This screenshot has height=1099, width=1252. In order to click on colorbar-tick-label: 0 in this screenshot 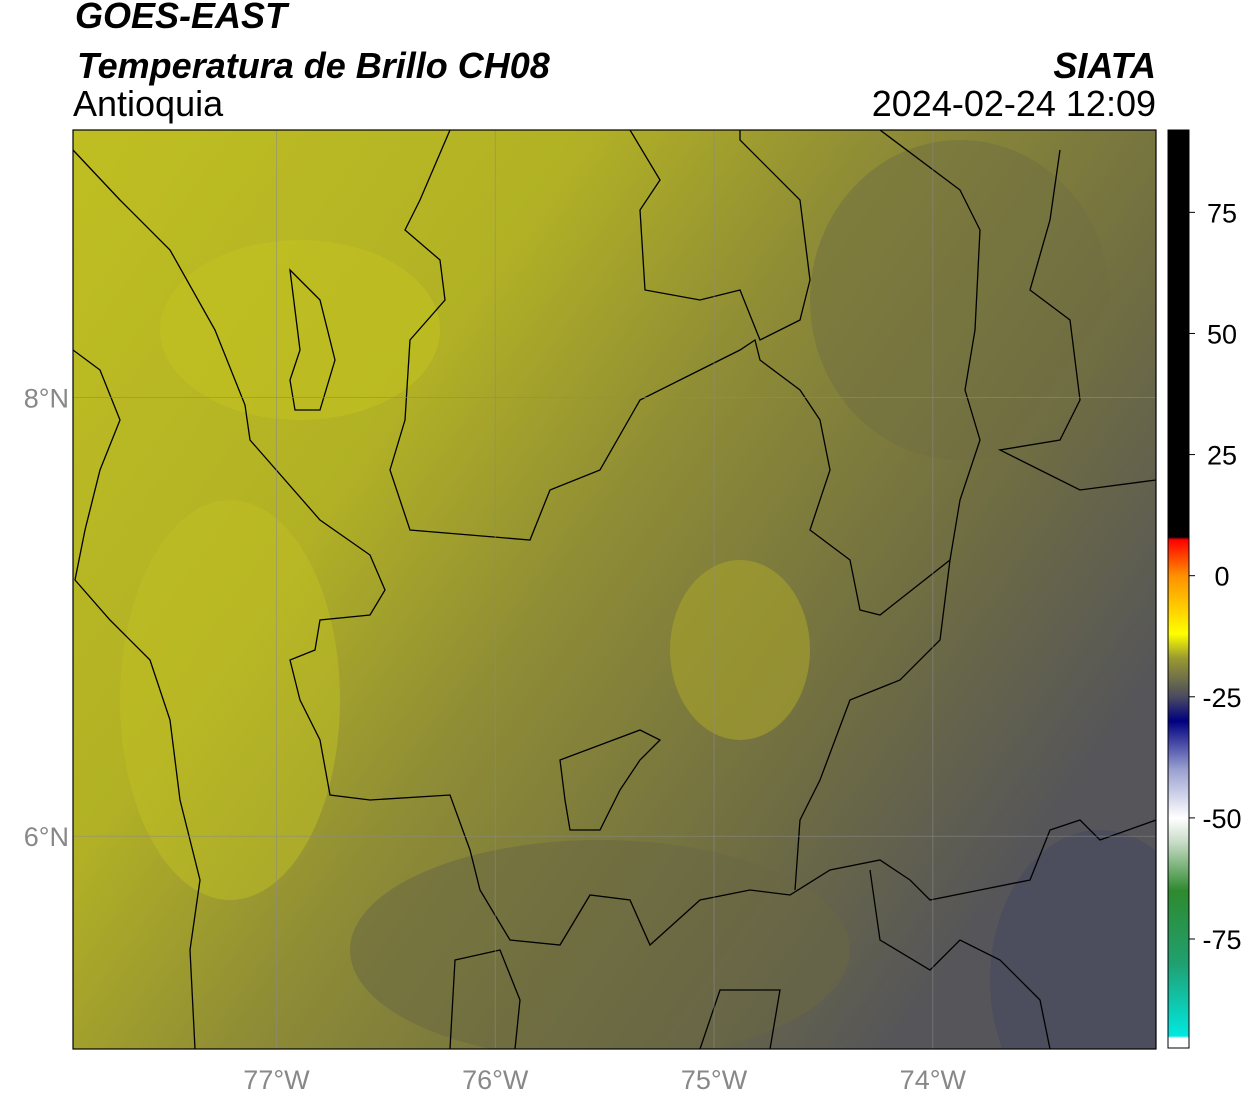, I will do `click(1221, 577)`.